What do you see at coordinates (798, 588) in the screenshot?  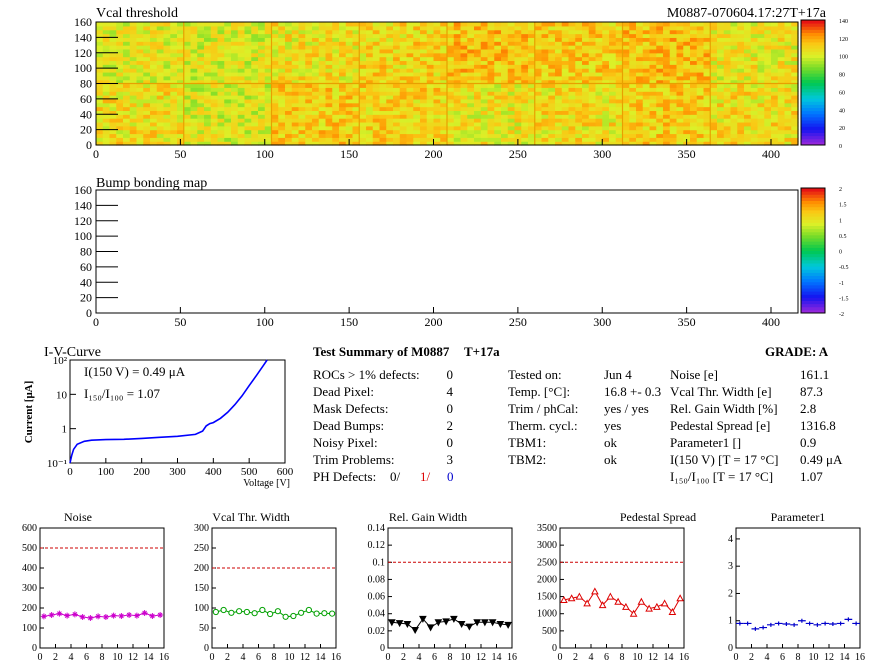 I see `roc-plot-frame` at bounding box center [798, 588].